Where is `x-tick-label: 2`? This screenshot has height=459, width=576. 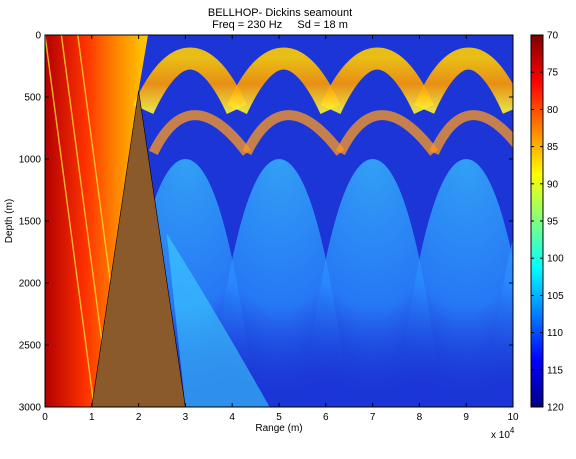 x-tick-label: 2 is located at coordinates (139, 417).